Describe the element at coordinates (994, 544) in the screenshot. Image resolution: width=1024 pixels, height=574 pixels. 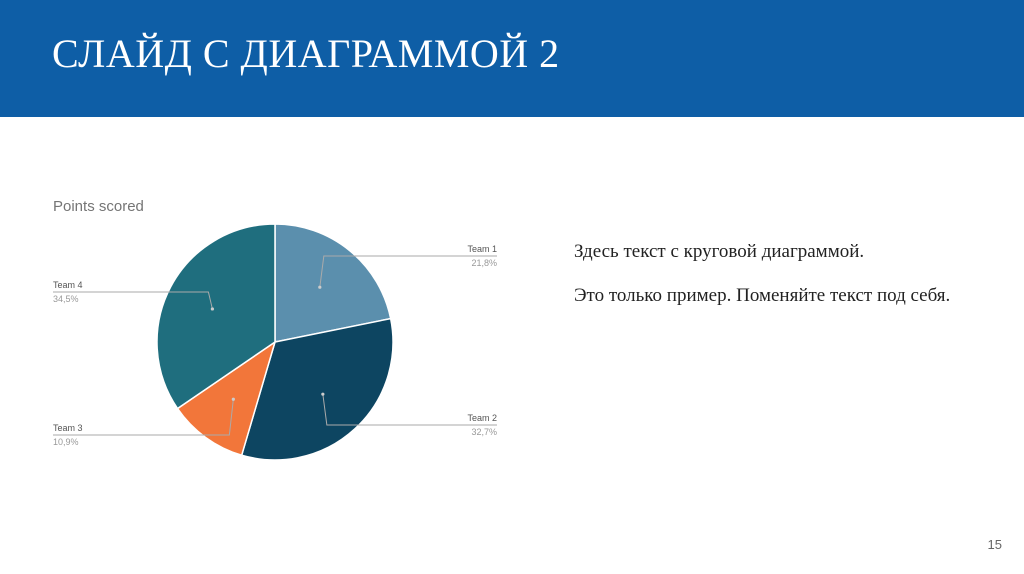
I see `page-number: 15` at that location.